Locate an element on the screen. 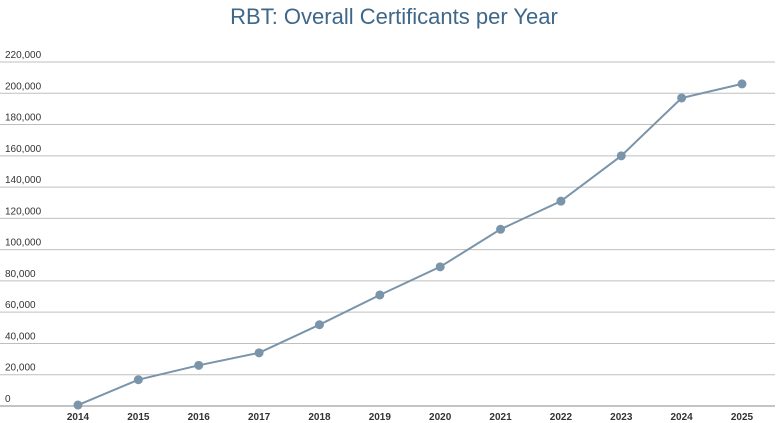 This screenshot has height=423, width=778. y-tick-label: 40,000 is located at coordinates (20, 336).